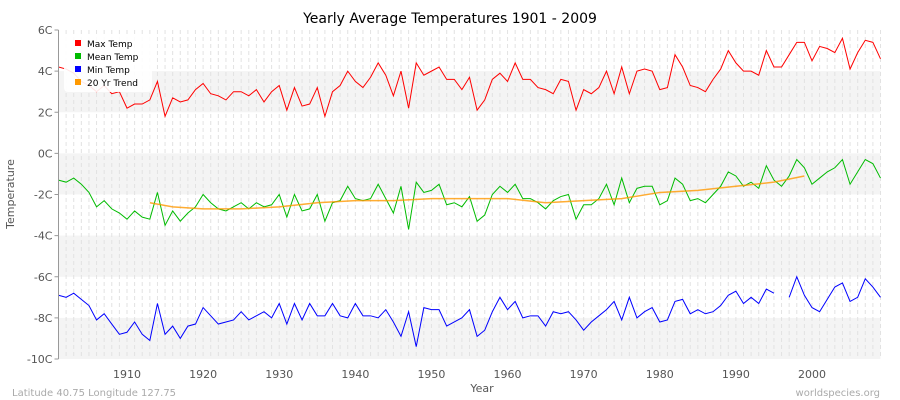  I want to click on x-tick-label: 1920, so click(203, 374).